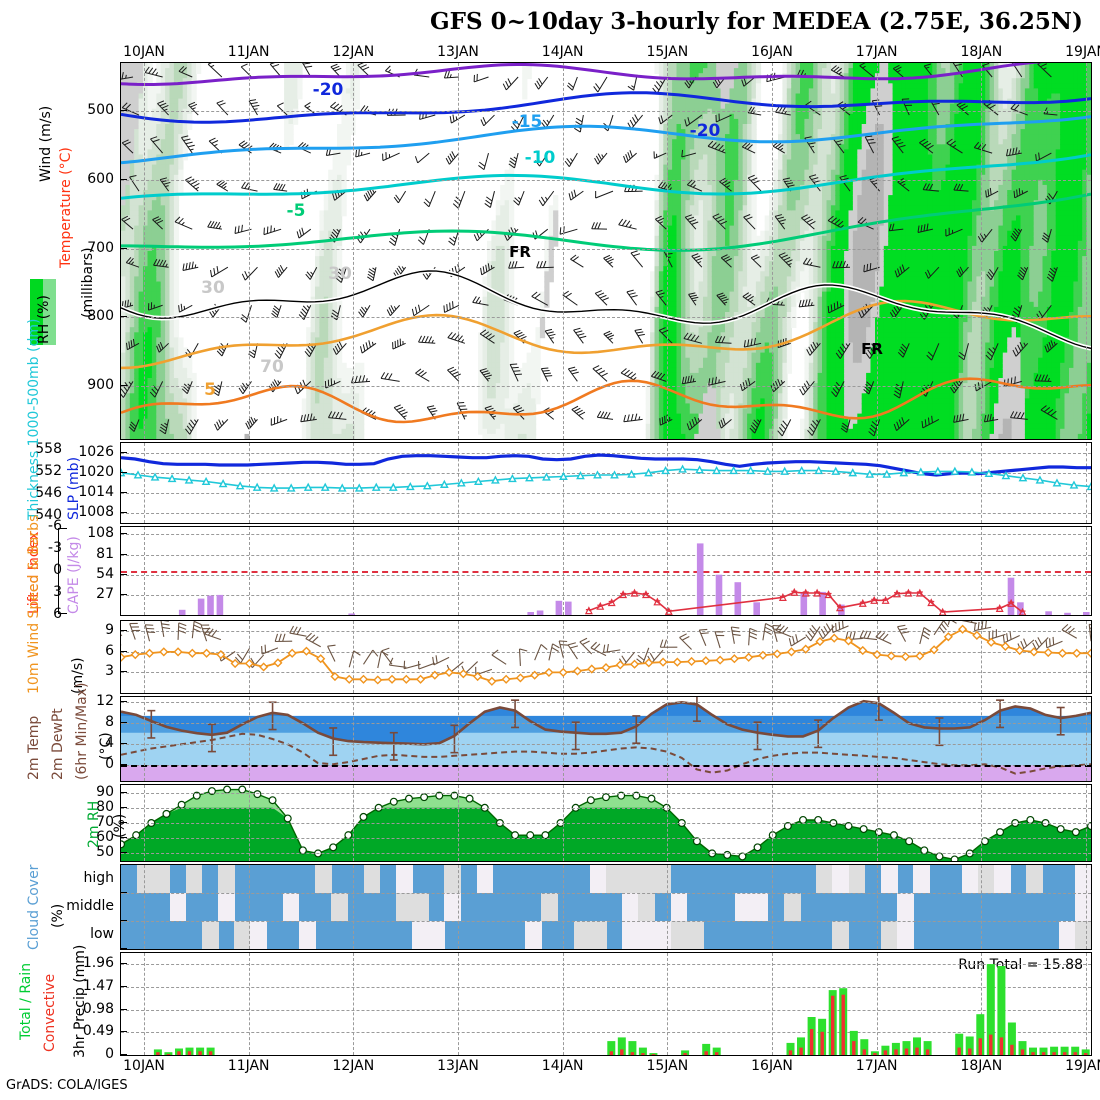 The image size is (1100, 1100). What do you see at coordinates (109, 1054) in the screenshot?
I see `precip-ytick-0: 0` at bounding box center [109, 1054].